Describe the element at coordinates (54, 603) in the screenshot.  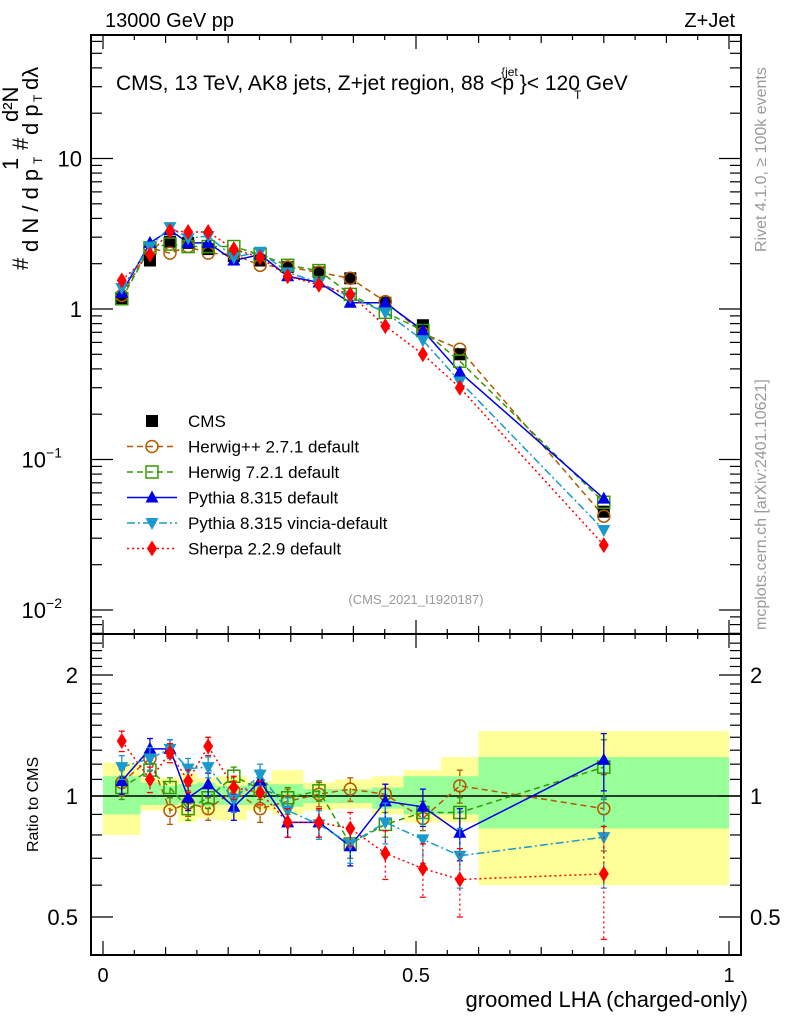
I see `tick-exponent: −2` at that location.